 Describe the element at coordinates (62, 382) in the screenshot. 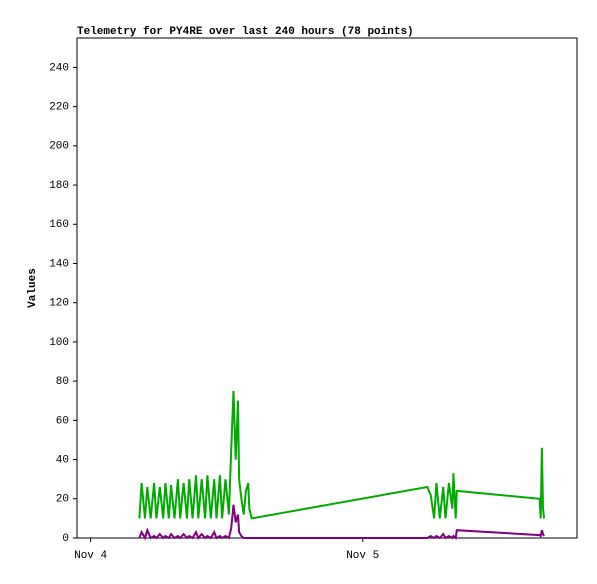

I see `y-tick-label: 80` at that location.